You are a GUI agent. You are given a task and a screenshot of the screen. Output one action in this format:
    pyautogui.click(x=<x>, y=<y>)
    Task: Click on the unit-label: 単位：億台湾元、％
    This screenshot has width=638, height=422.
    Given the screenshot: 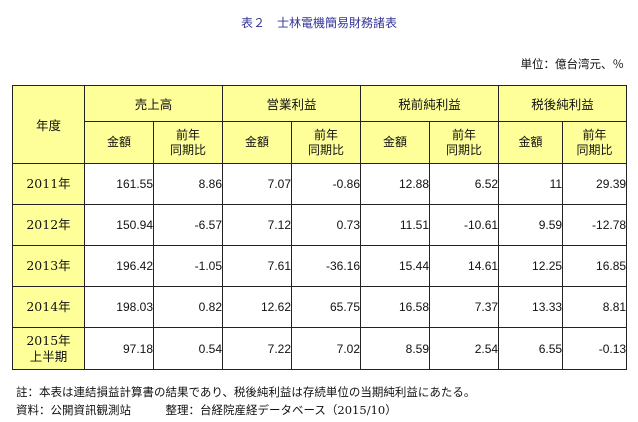 What is the action you would take?
    pyautogui.click(x=572, y=64)
    